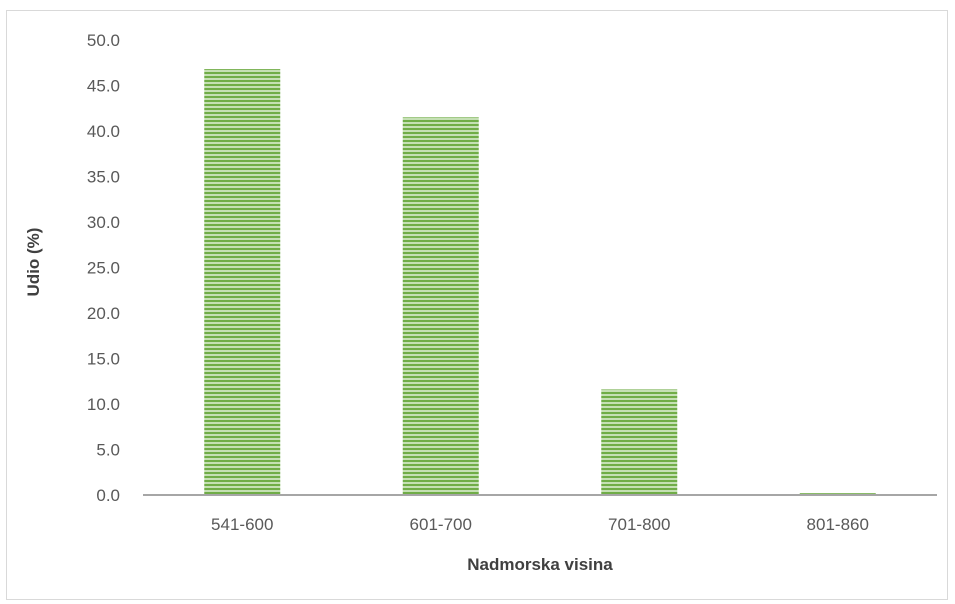 Image resolution: width=955 pixels, height=604 pixels. What do you see at coordinates (103, 131) in the screenshot?
I see `y-tick-label: 40.0` at bounding box center [103, 131].